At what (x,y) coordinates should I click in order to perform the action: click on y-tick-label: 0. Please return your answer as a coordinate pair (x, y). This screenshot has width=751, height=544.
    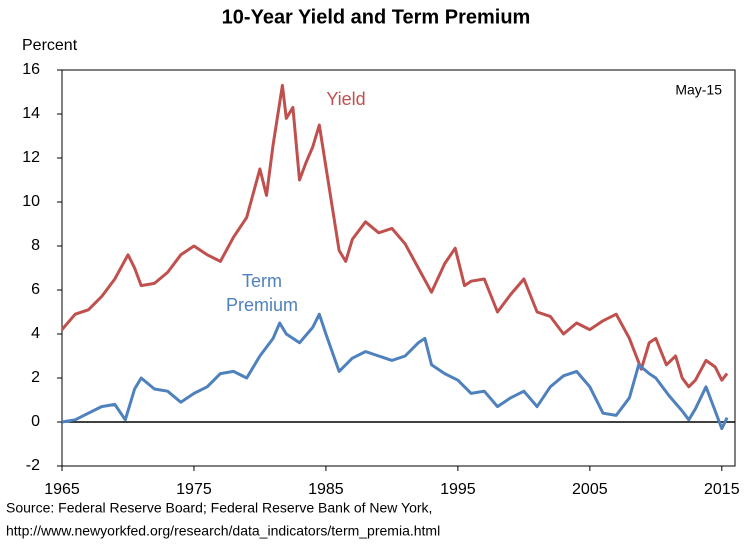
    Looking at the image, I should click on (35, 421).